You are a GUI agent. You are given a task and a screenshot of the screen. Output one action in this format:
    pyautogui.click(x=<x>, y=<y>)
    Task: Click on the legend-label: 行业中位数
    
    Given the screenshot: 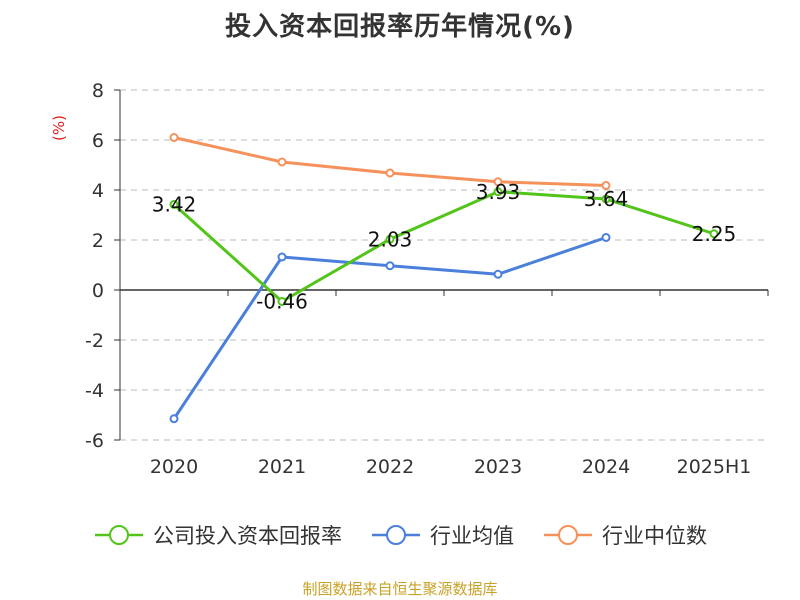 What is the action you would take?
    pyautogui.click(x=654, y=536)
    